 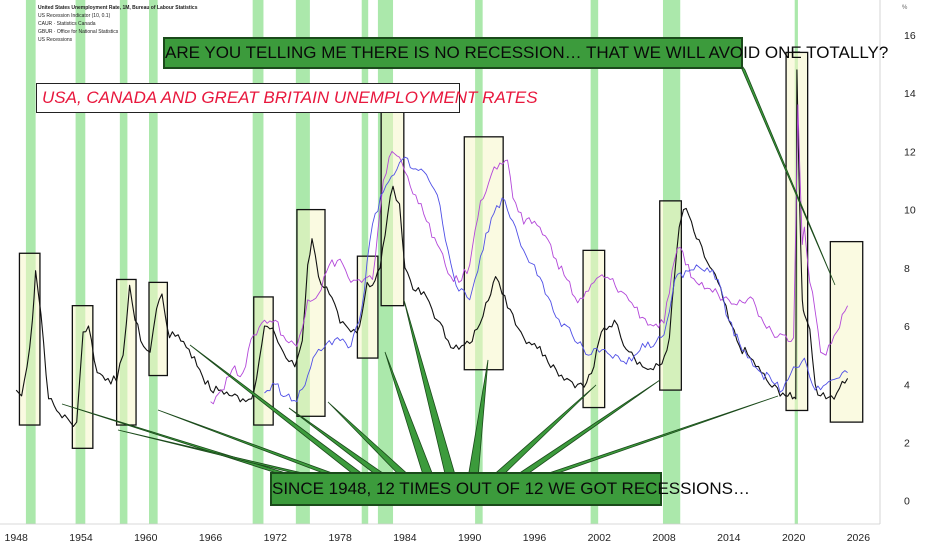 What do you see at coordinates (81, 538) in the screenshot?
I see `x-tick-label: 1954` at bounding box center [81, 538].